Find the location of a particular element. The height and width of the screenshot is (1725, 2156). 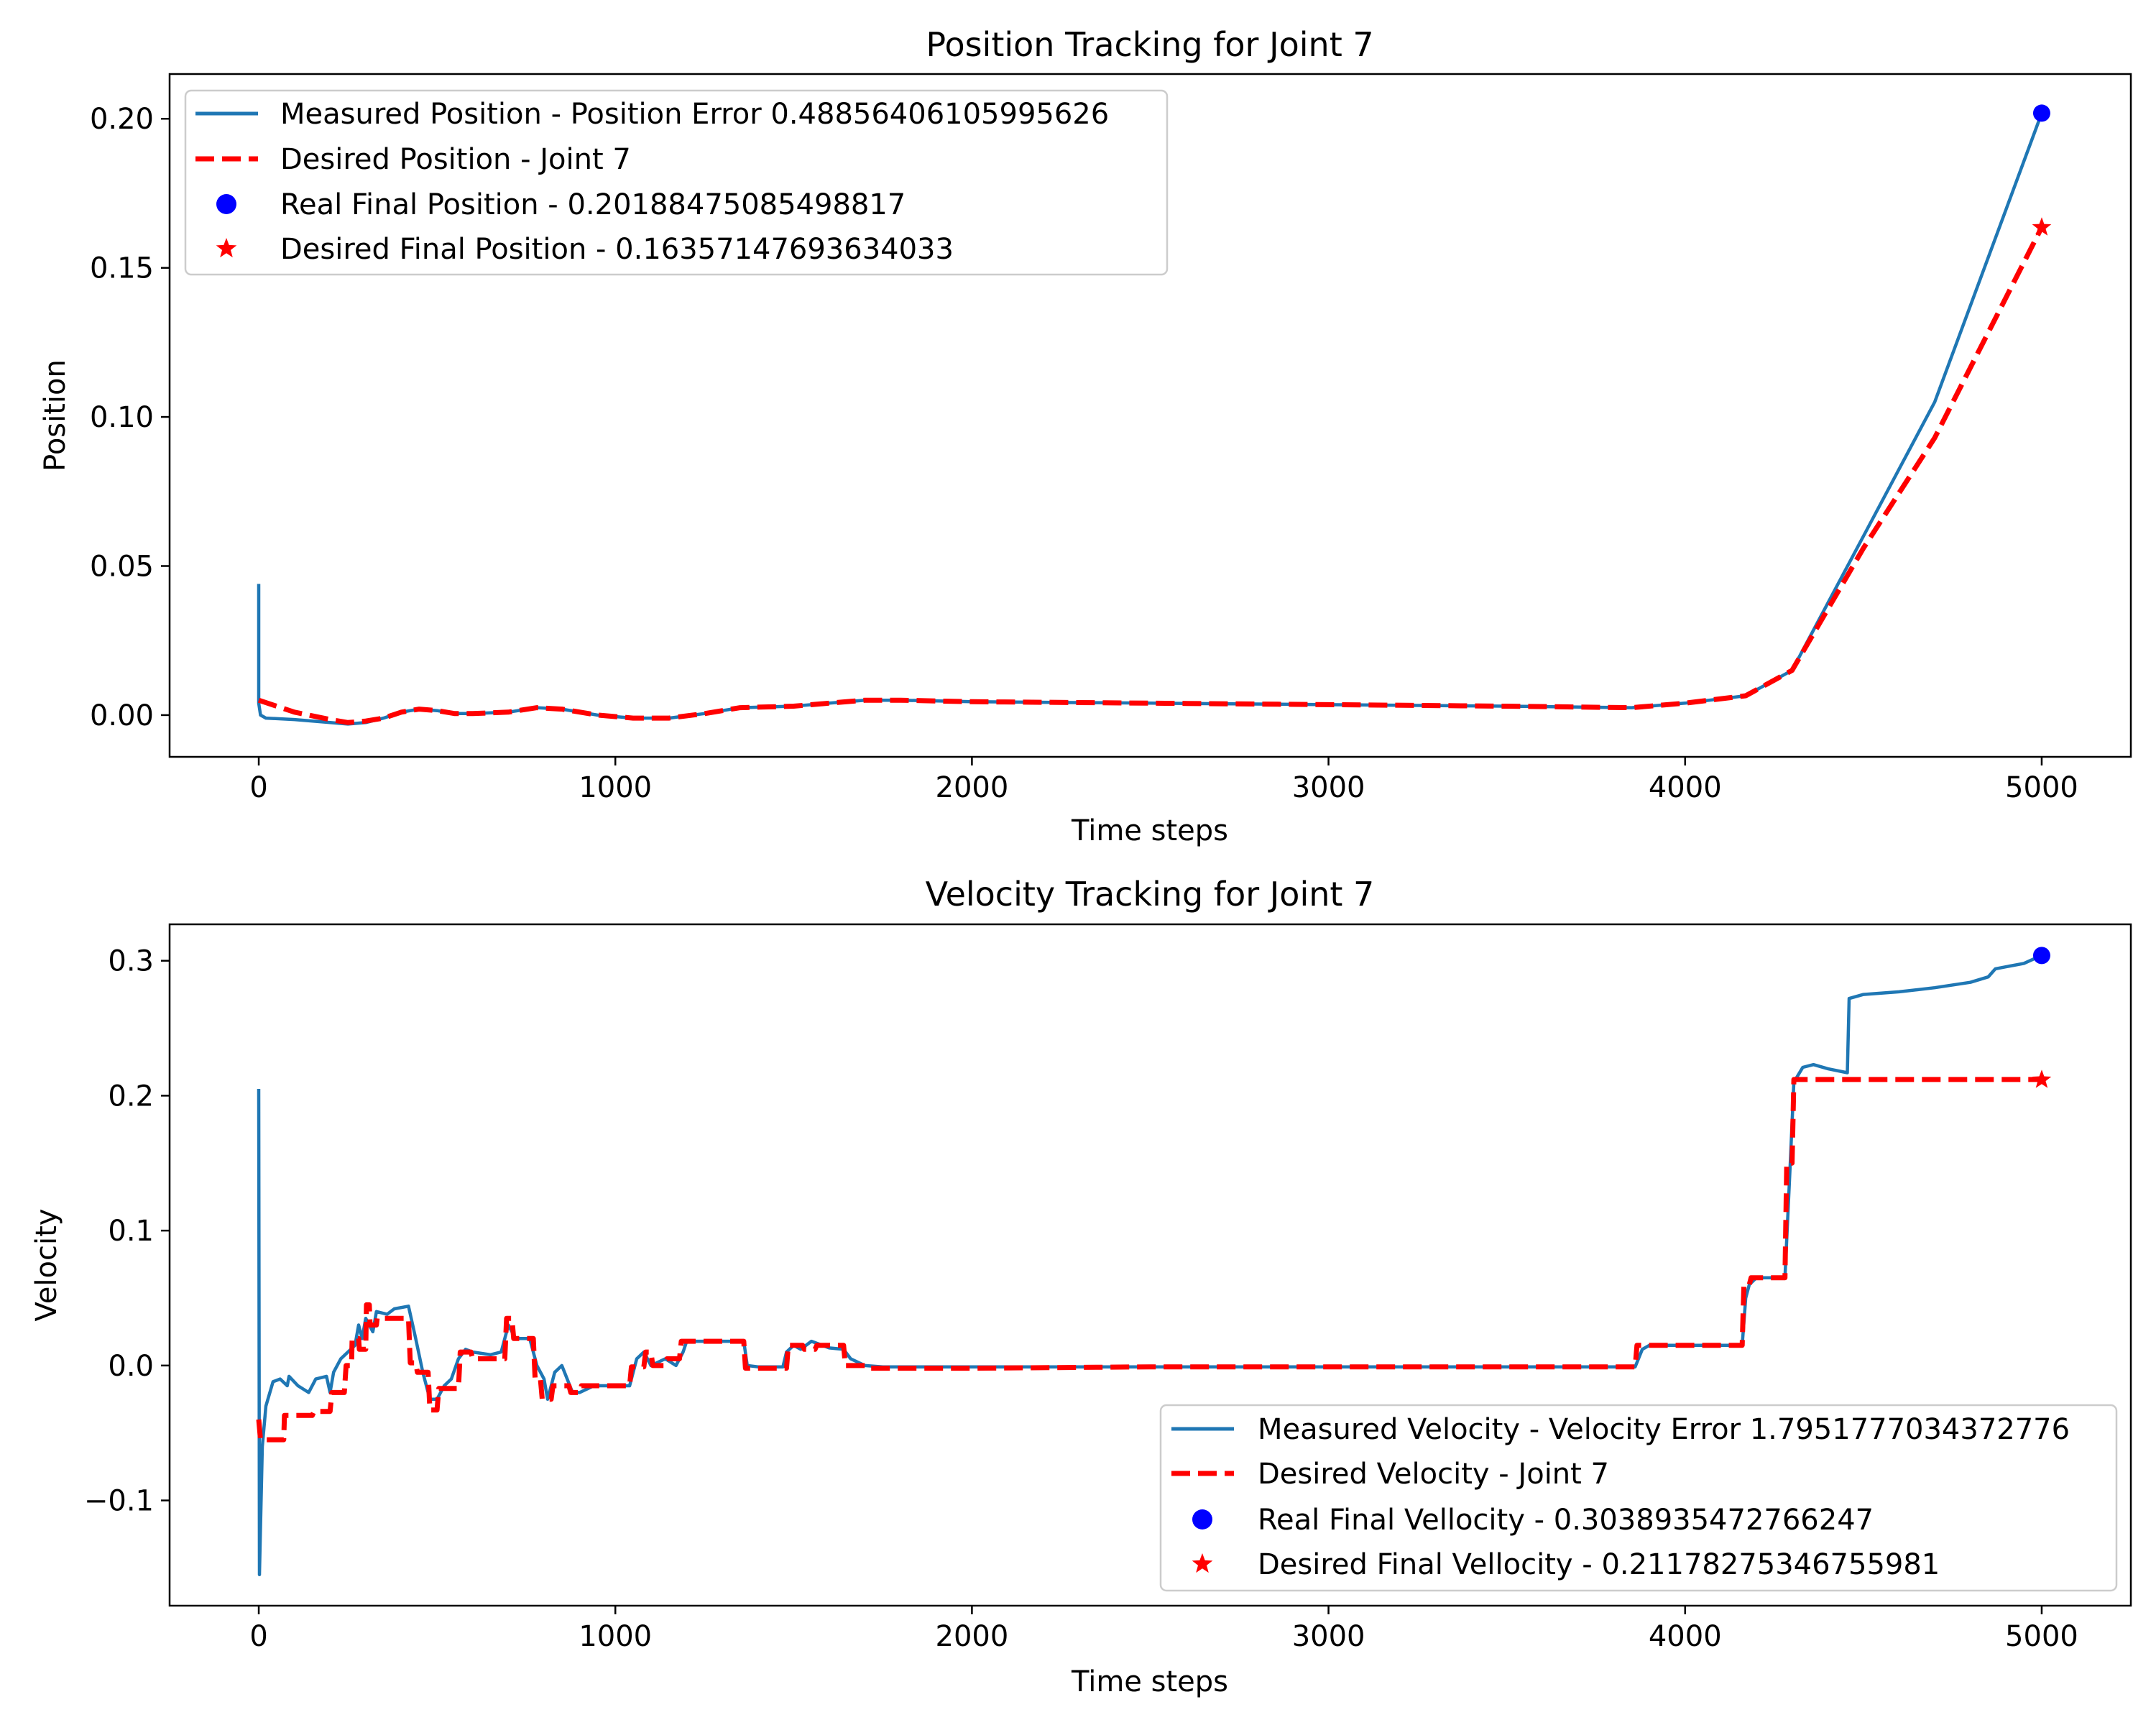

velocity-x-ticks: 0 1000 2000 3000 4000 5000 is located at coordinates (1163, 1629).